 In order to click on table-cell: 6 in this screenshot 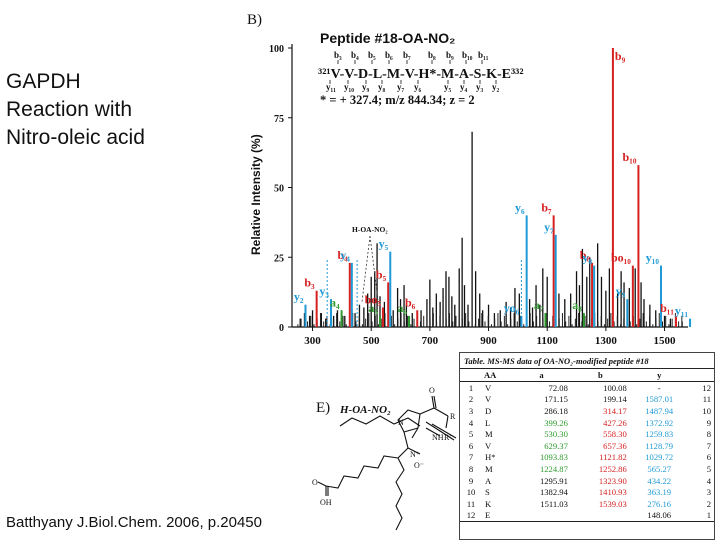, I will do `click(471, 445)`.